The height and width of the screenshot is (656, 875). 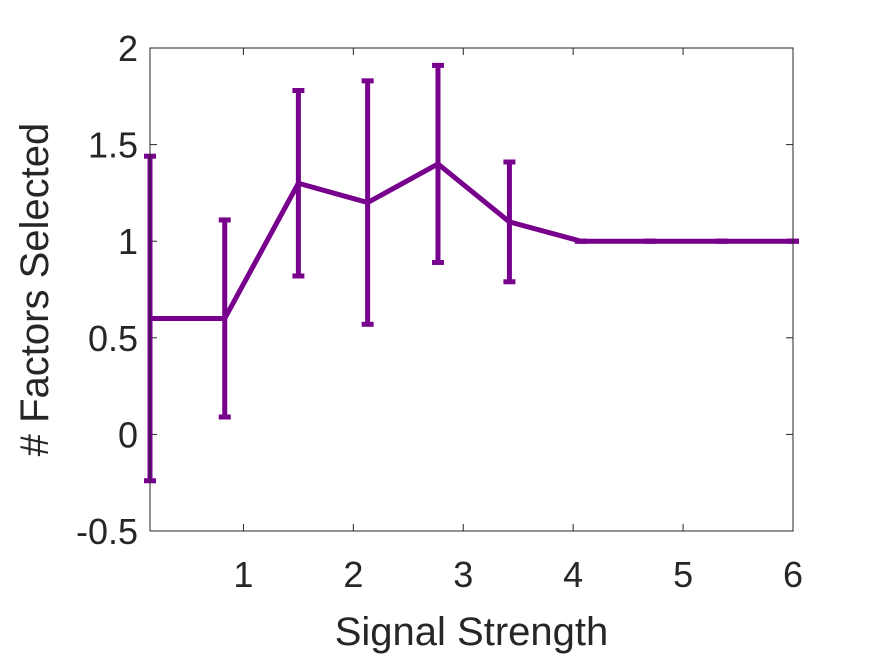 I want to click on x-tick-label: 3, so click(x=463, y=574).